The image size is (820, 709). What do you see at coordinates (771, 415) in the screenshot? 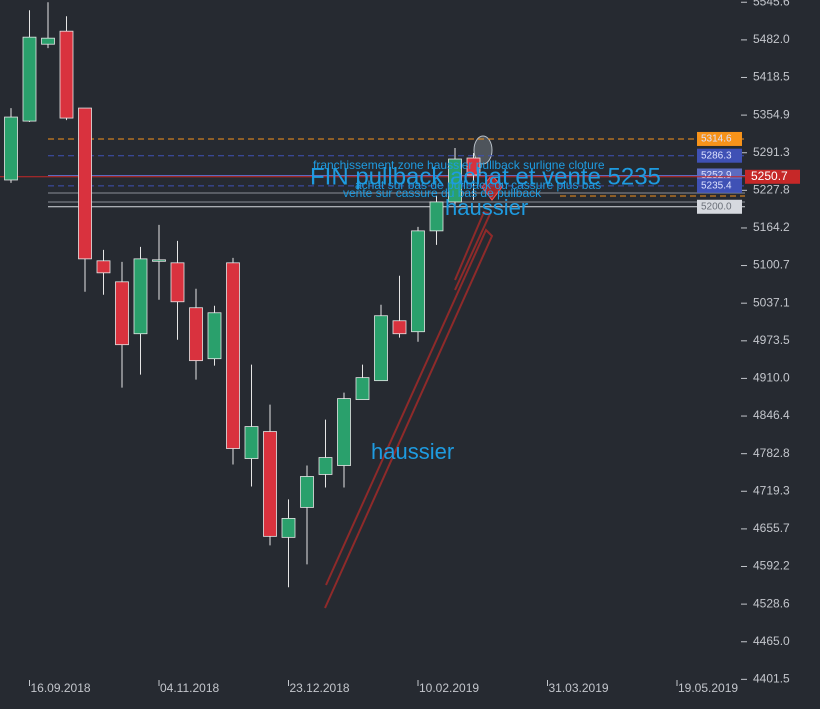
I see `y-tick-label: 4846.4` at bounding box center [771, 415].